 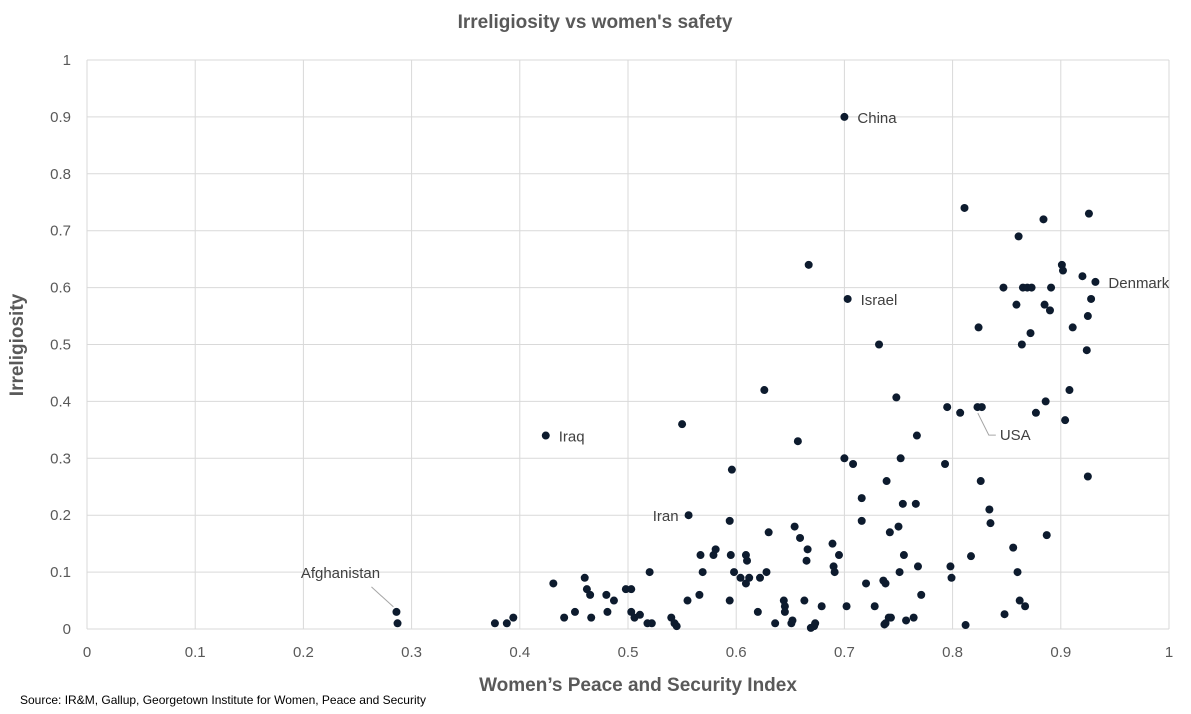 I want to click on annotation-label: Israel, so click(x=879, y=300).